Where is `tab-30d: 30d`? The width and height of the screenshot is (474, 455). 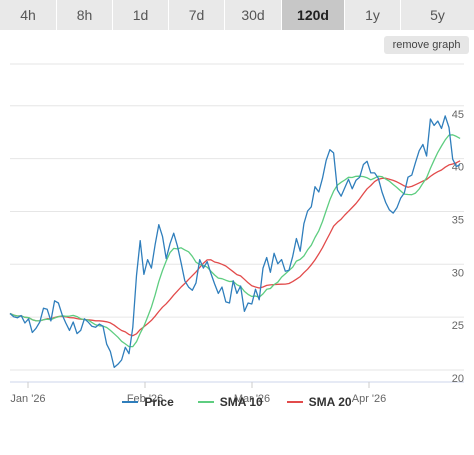 tab-30d: 30d is located at coordinates (253, 15).